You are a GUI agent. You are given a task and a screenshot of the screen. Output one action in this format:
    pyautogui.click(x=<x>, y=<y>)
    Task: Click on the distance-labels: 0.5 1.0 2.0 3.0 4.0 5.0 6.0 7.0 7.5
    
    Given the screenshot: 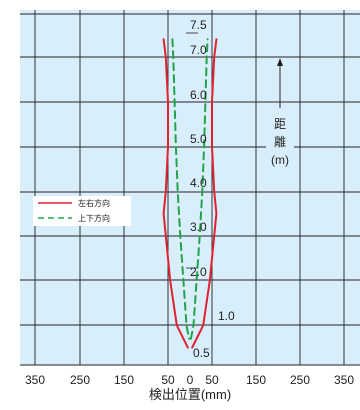 What is the action you would take?
    pyautogui.click(x=210, y=189)
    